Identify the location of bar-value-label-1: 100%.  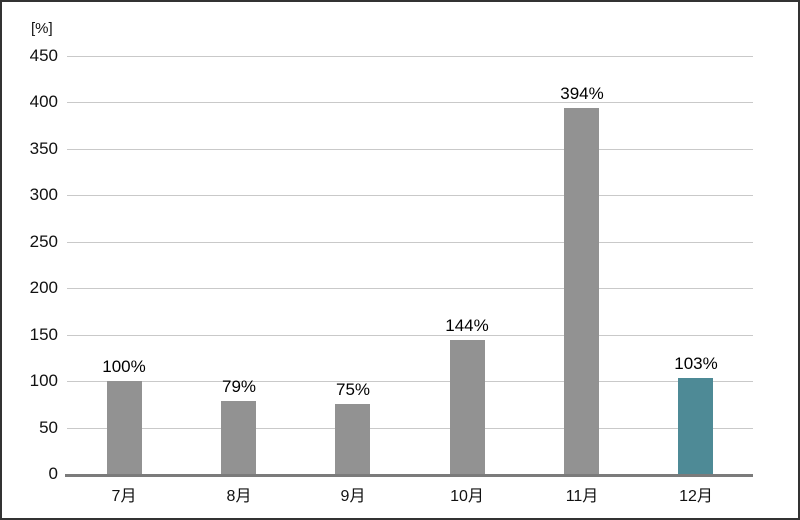
(124, 366).